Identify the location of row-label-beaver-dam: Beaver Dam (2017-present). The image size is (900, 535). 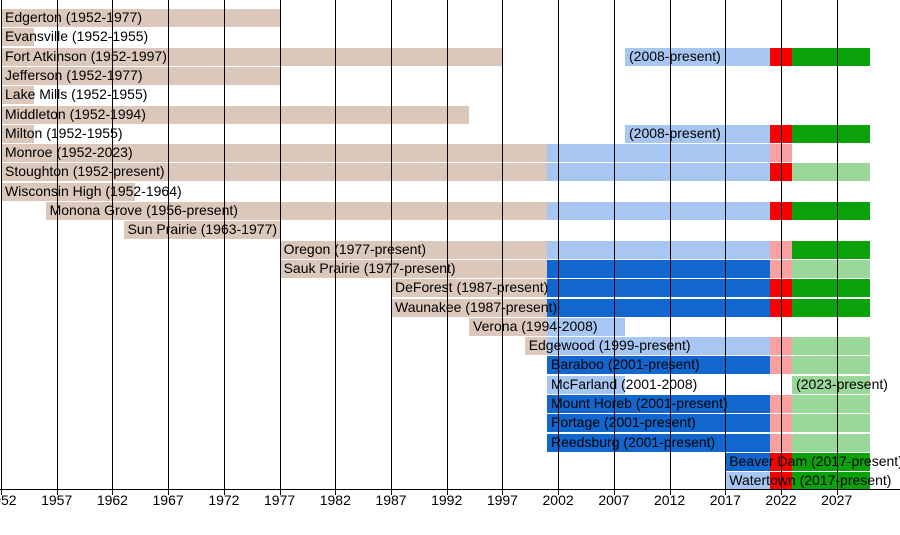
(814, 460).